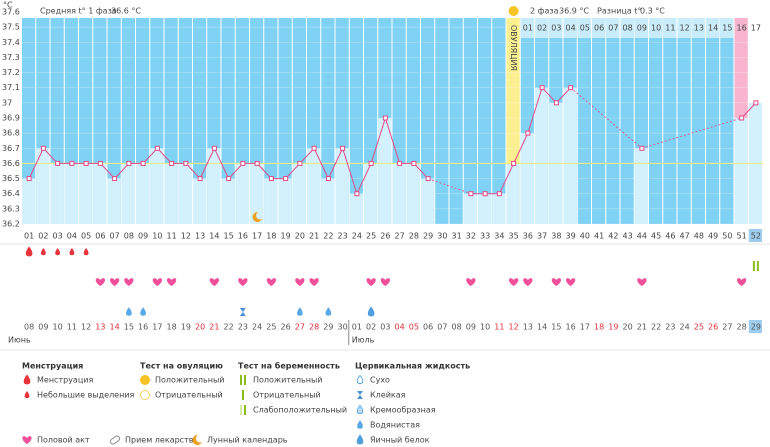 This screenshot has width=770, height=447. I want to click on legend-label: Половой акт, so click(63, 440).